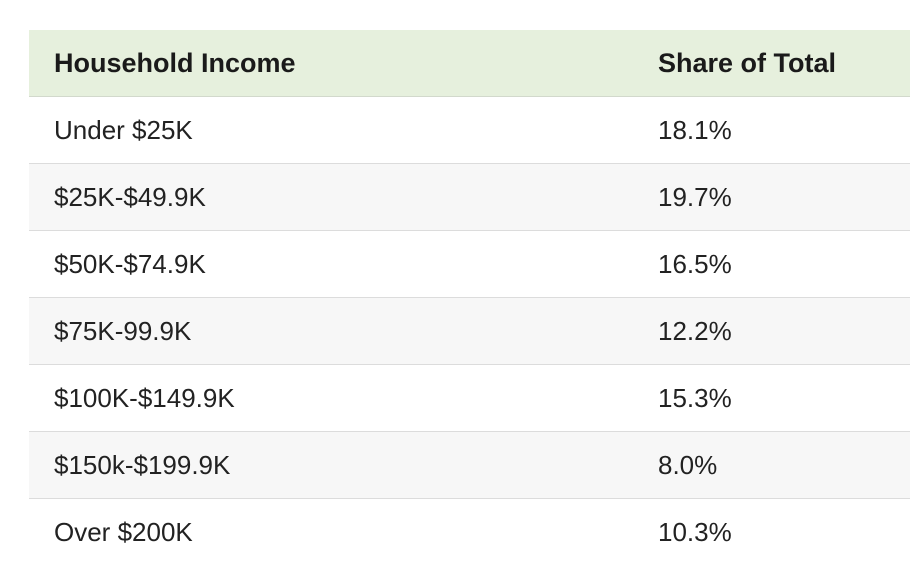 The image size is (910, 575). I want to click on income-cell: Under $25K, so click(331, 130).